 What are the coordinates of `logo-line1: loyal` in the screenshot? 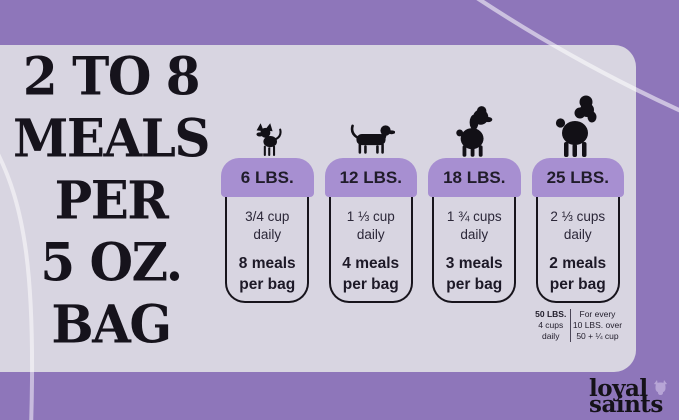 It's located at (618, 388).